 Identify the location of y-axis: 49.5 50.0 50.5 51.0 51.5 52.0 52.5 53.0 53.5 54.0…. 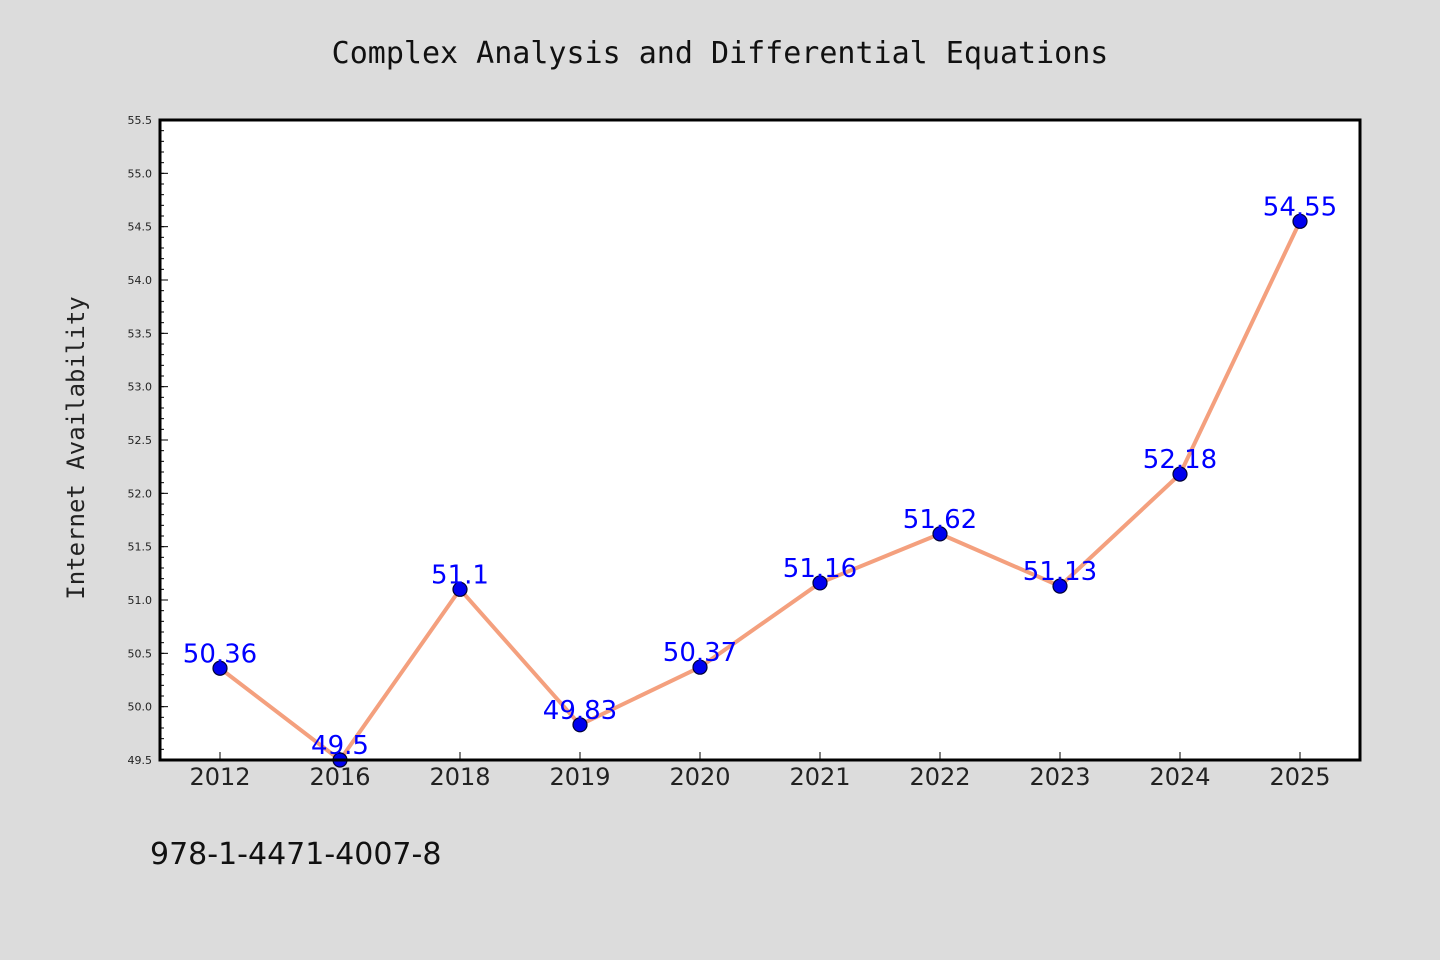
(148, 440).